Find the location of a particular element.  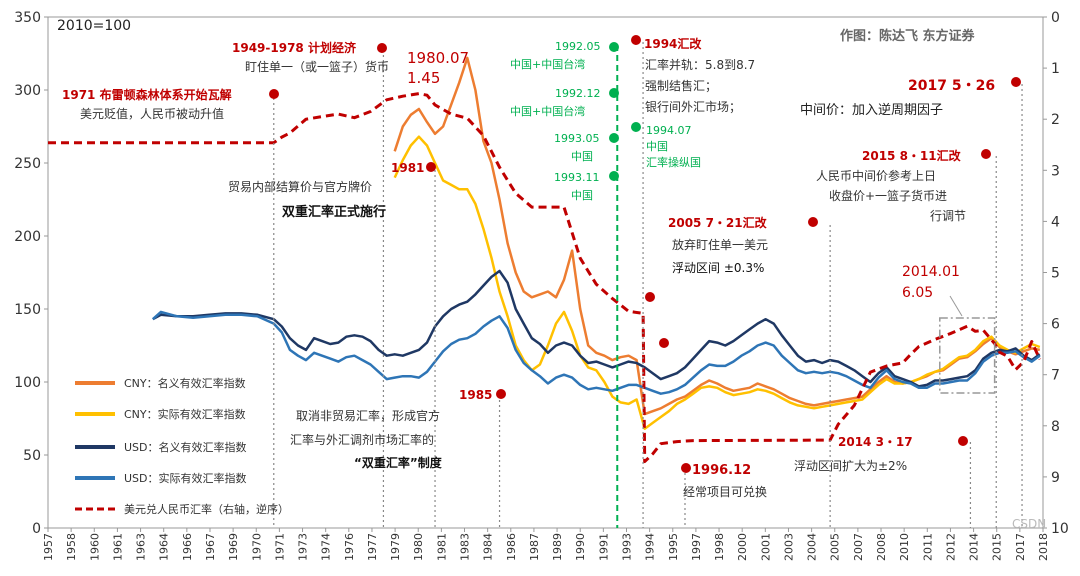

x-tick-label: 1979 is located at coordinates (395, 547).